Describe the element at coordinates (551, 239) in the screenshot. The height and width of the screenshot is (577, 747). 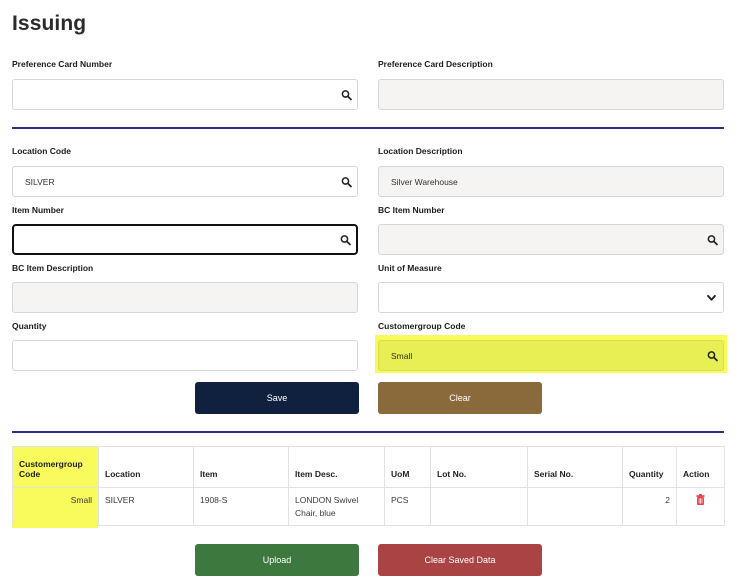
I see `bc-item-number-input` at that location.